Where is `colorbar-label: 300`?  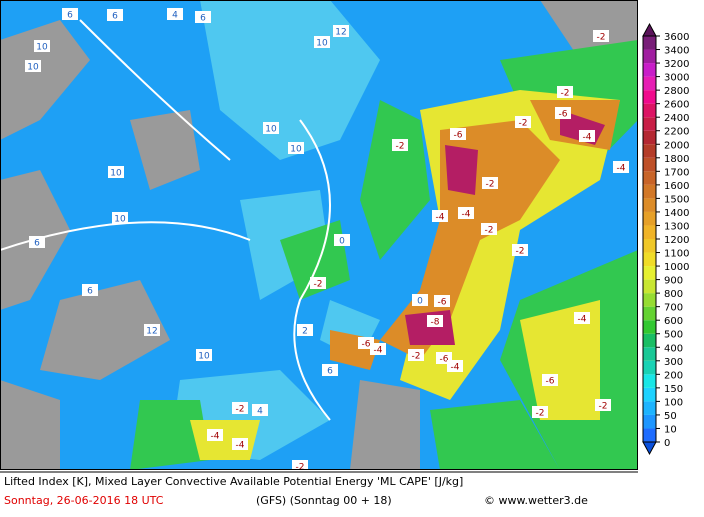
colorbar-label: 300 is located at coordinates (673, 362).